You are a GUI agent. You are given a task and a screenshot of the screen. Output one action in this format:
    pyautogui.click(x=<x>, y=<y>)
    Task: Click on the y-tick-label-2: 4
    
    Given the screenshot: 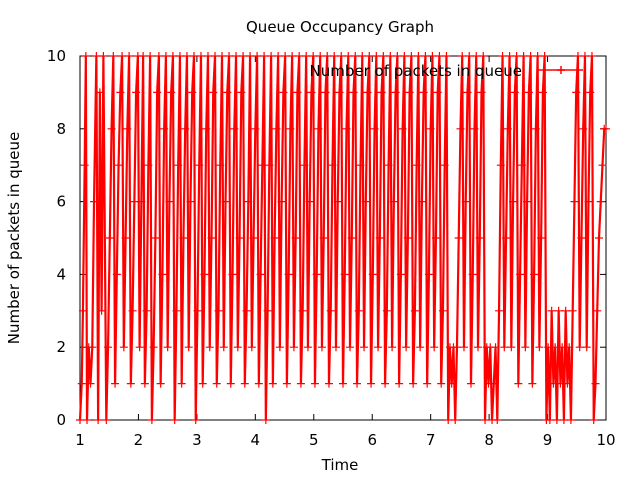 What is the action you would take?
    pyautogui.click(x=61, y=274)
    